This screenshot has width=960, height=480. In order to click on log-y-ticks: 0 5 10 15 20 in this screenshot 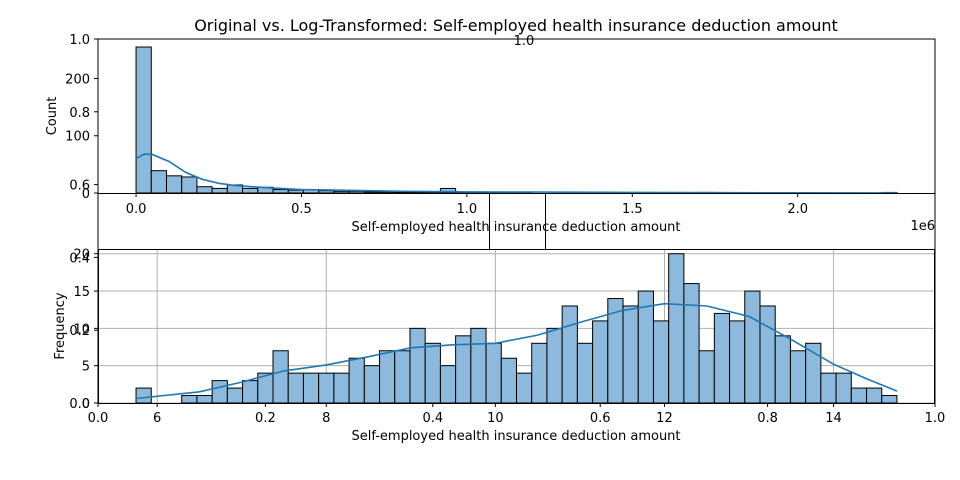, I will do `click(85, 330)`.